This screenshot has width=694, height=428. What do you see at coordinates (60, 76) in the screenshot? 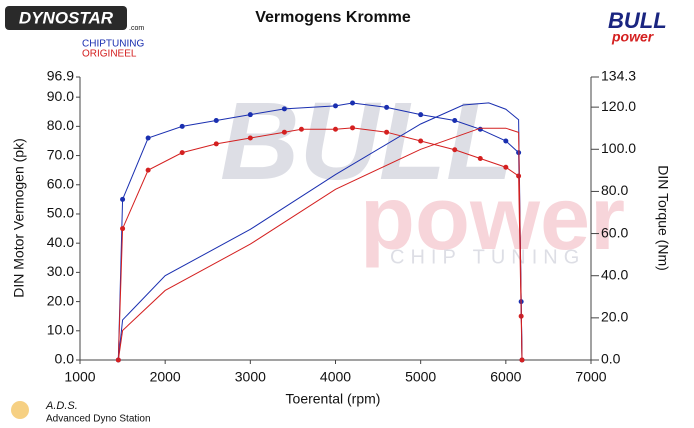
I see `y-tick-label: 96.9` at bounding box center [60, 76].